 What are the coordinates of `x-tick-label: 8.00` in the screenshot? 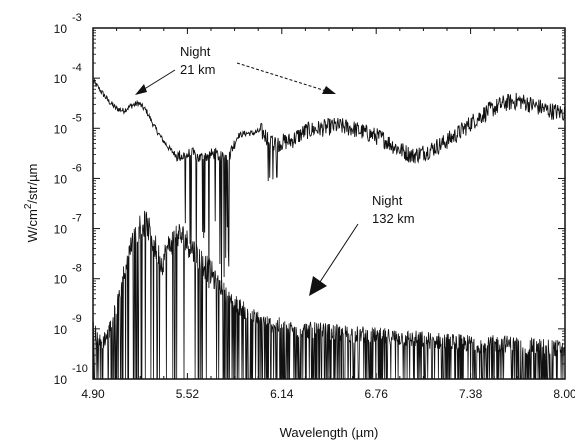 It's located at (564, 394).